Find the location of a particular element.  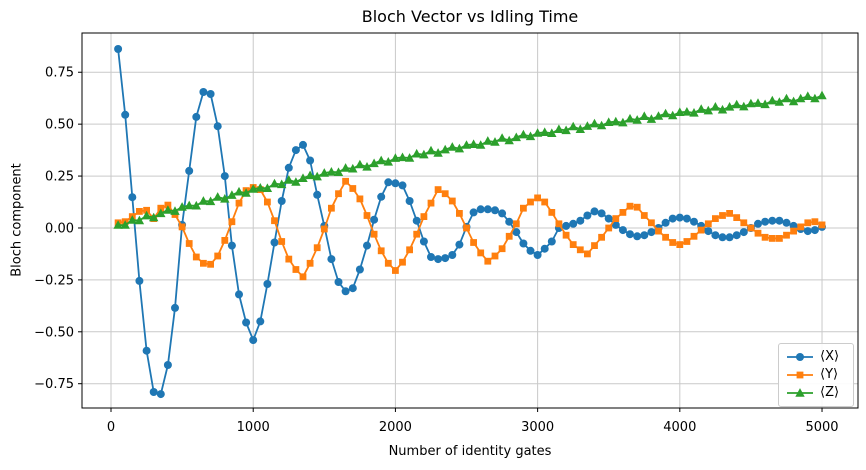

y-tick-label: 0.00 is located at coordinates (59, 228).